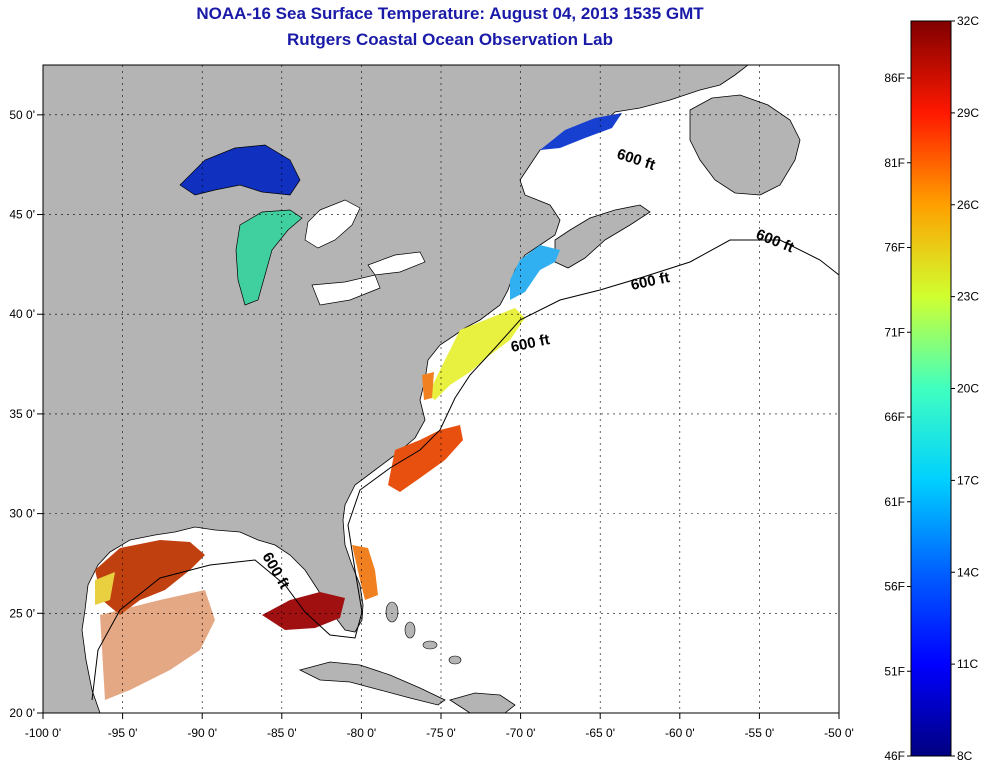 This screenshot has width=984, height=770. I want to click on y-tick-label: 35 0', so click(22, 414).